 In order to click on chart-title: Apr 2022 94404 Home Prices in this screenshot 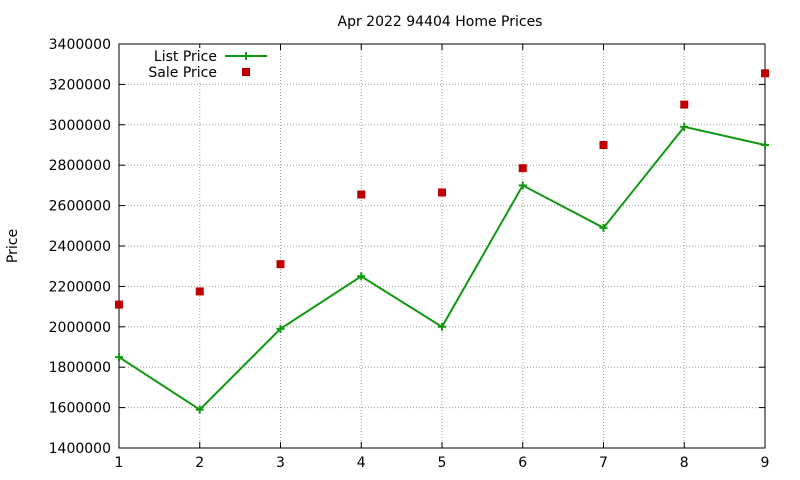, I will do `click(440, 22)`.